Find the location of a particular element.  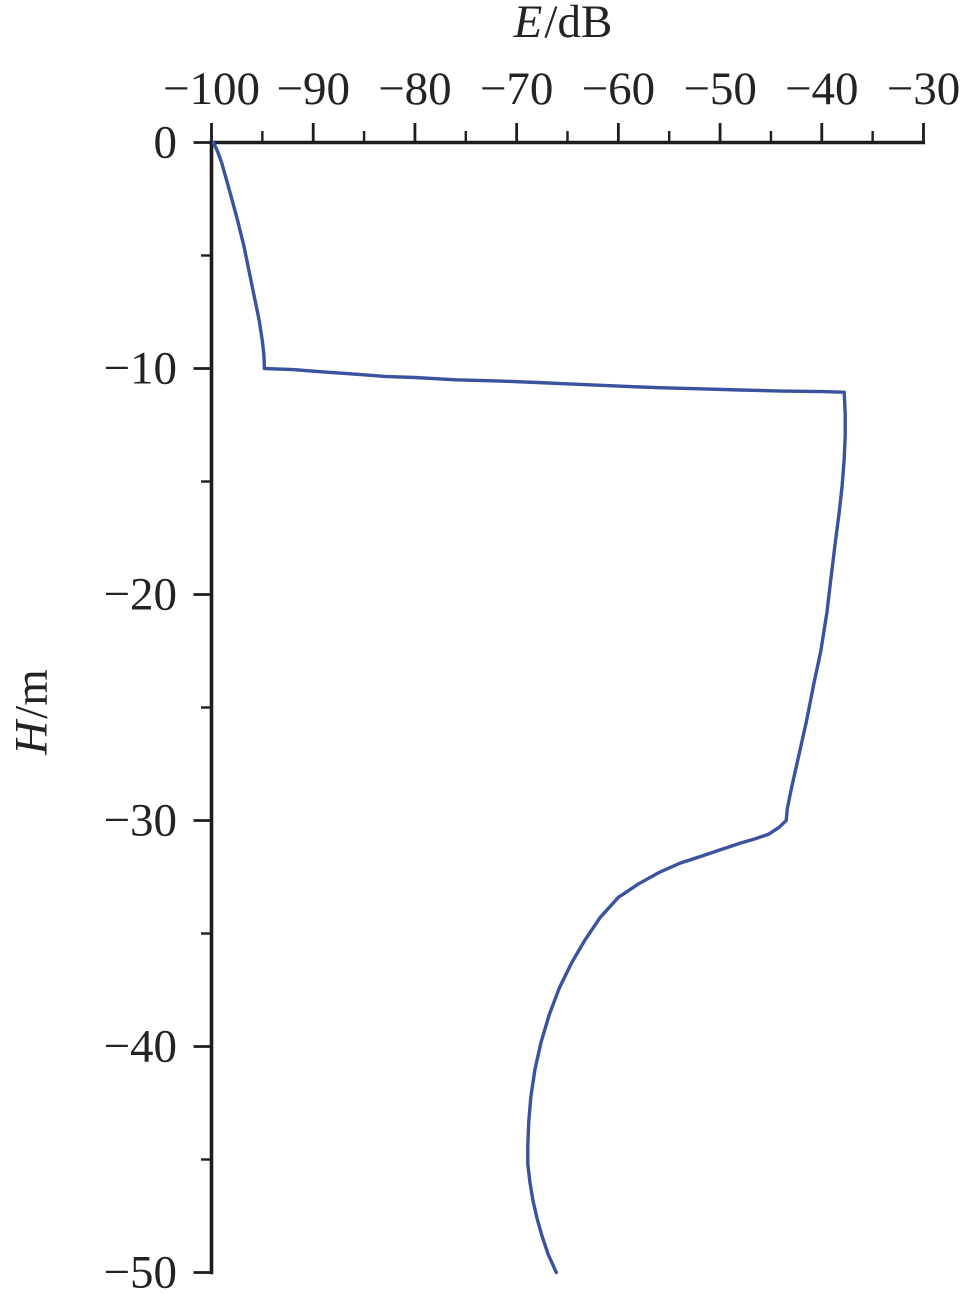

x-tick-label: −70 is located at coordinates (517, 89).